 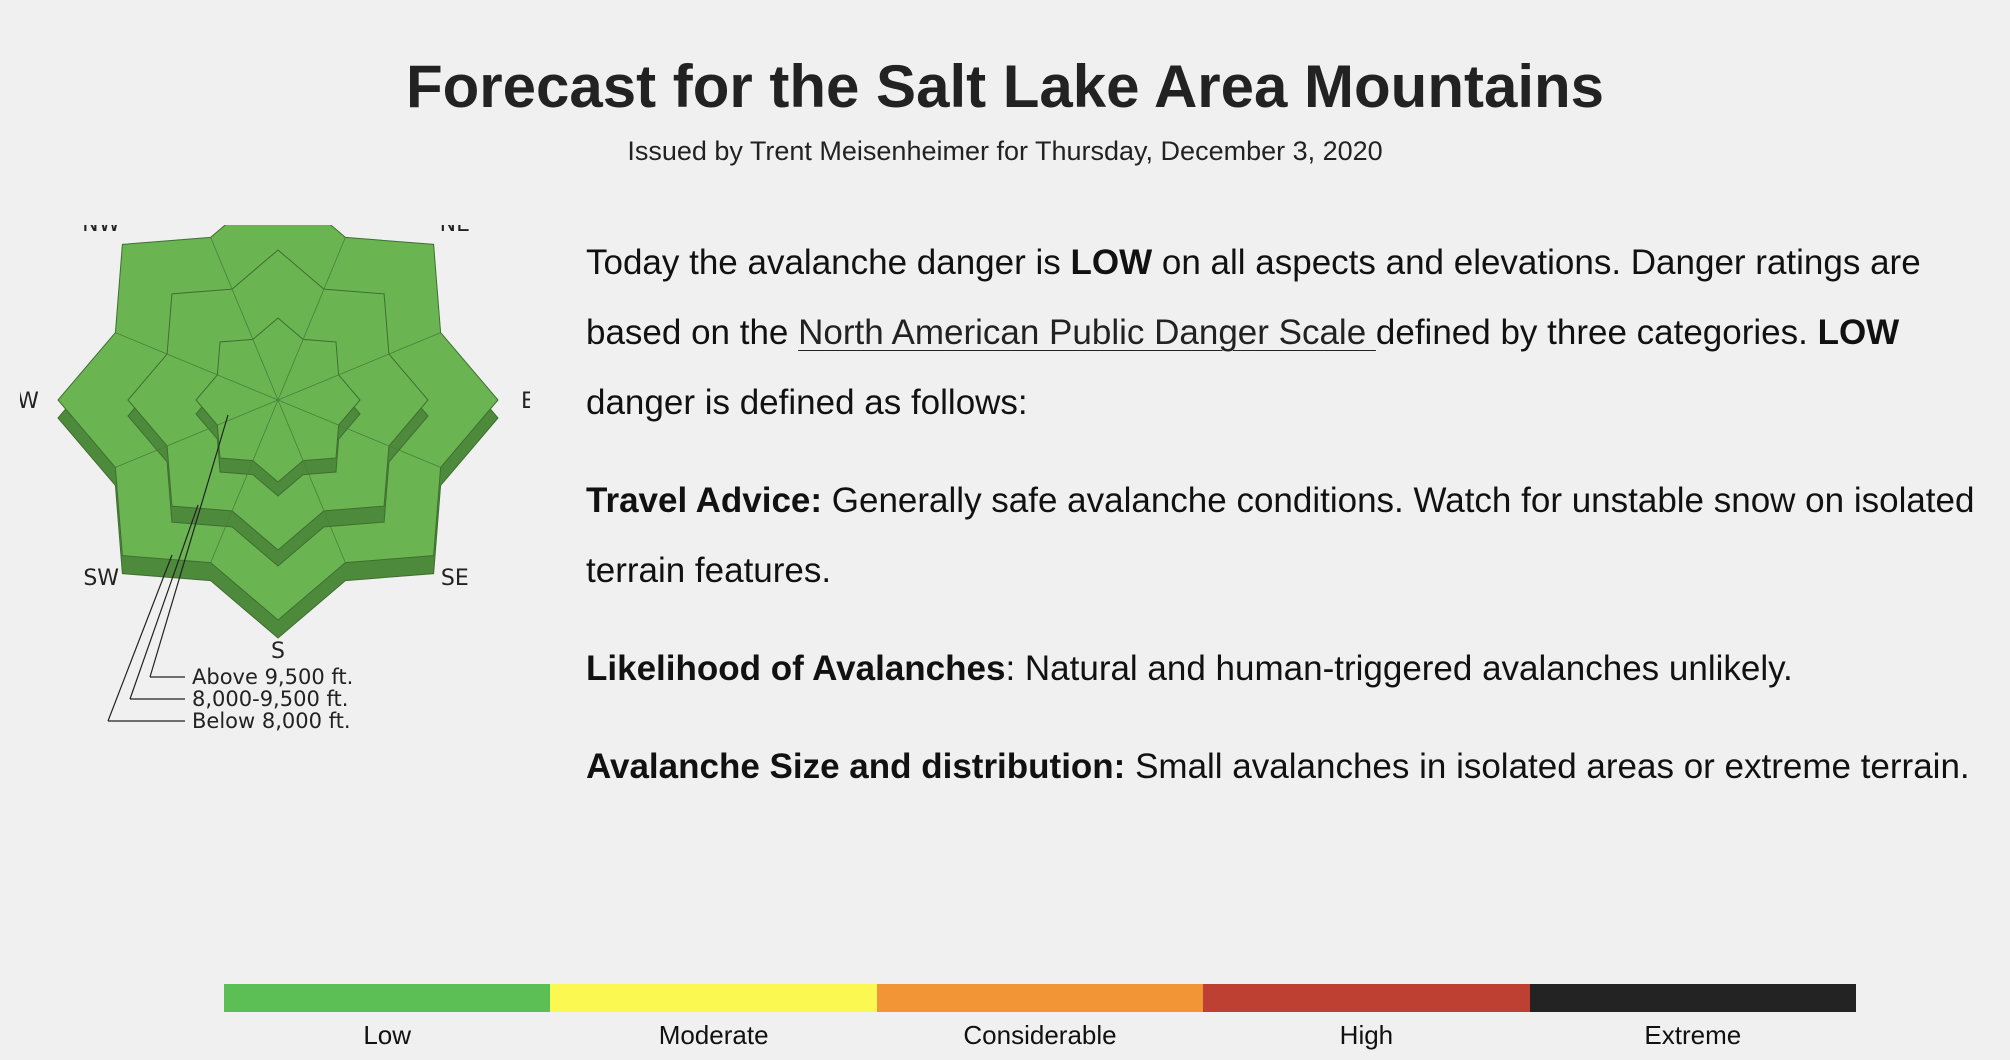 What do you see at coordinates (1693, 1017) in the screenshot?
I see `legend-extreme: Extreme` at bounding box center [1693, 1017].